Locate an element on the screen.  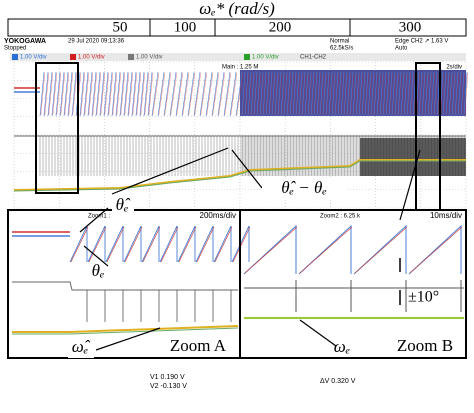
annotation: θₑ is located at coordinates (98, 270).